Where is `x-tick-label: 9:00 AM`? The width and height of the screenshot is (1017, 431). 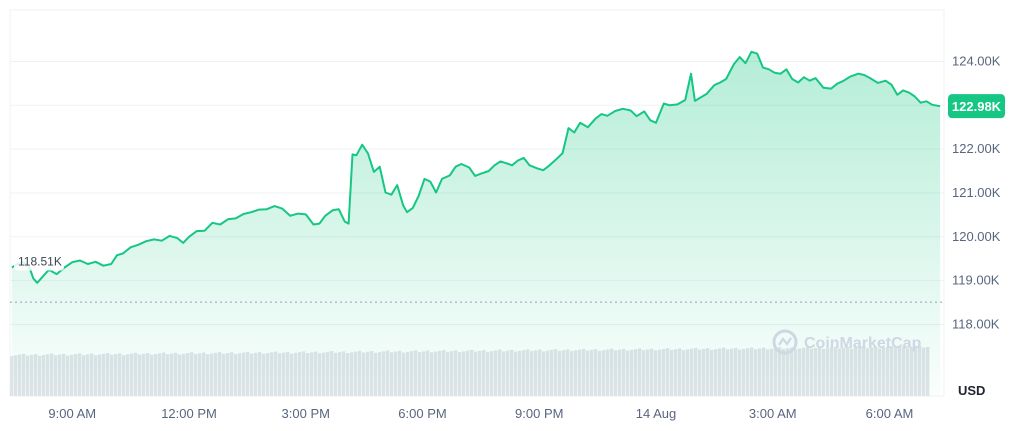
x-tick-label: 9:00 AM is located at coordinates (72, 413).